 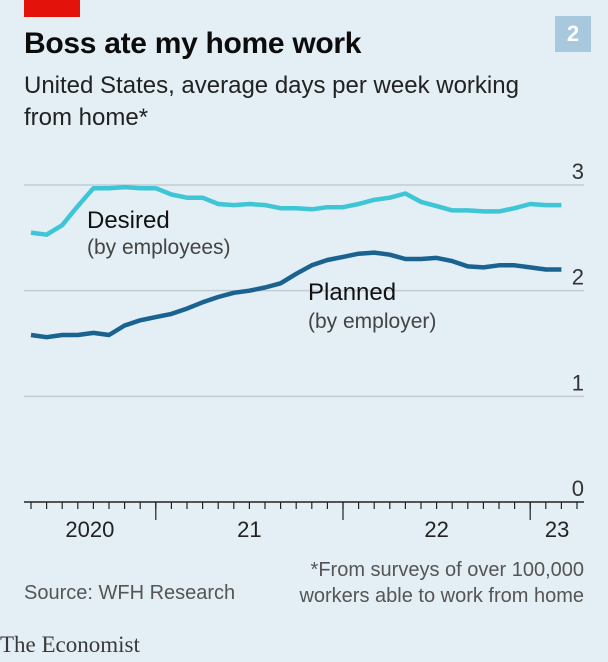 What do you see at coordinates (557, 529) in the screenshot?
I see `x-tick-label-23: 23` at bounding box center [557, 529].